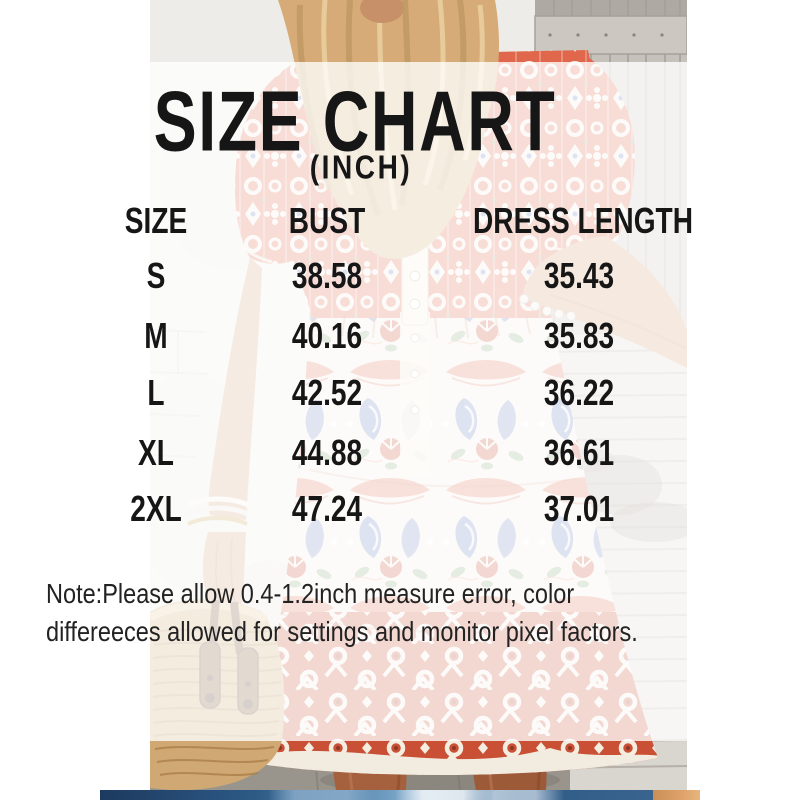 The height and width of the screenshot is (800, 800). What do you see at coordinates (327, 452) in the screenshot?
I see `bust-value: 44.88` at bounding box center [327, 452].